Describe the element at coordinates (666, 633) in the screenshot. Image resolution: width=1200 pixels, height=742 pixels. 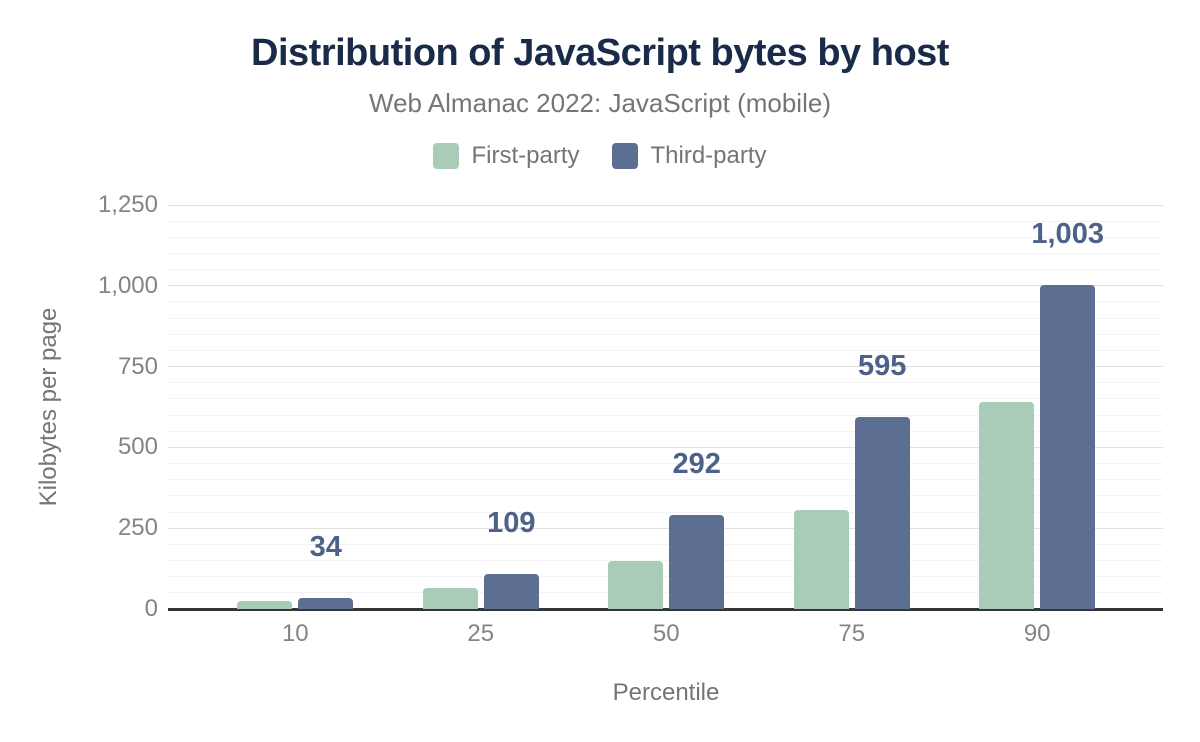
I see `x-tick-label: 50` at that location.